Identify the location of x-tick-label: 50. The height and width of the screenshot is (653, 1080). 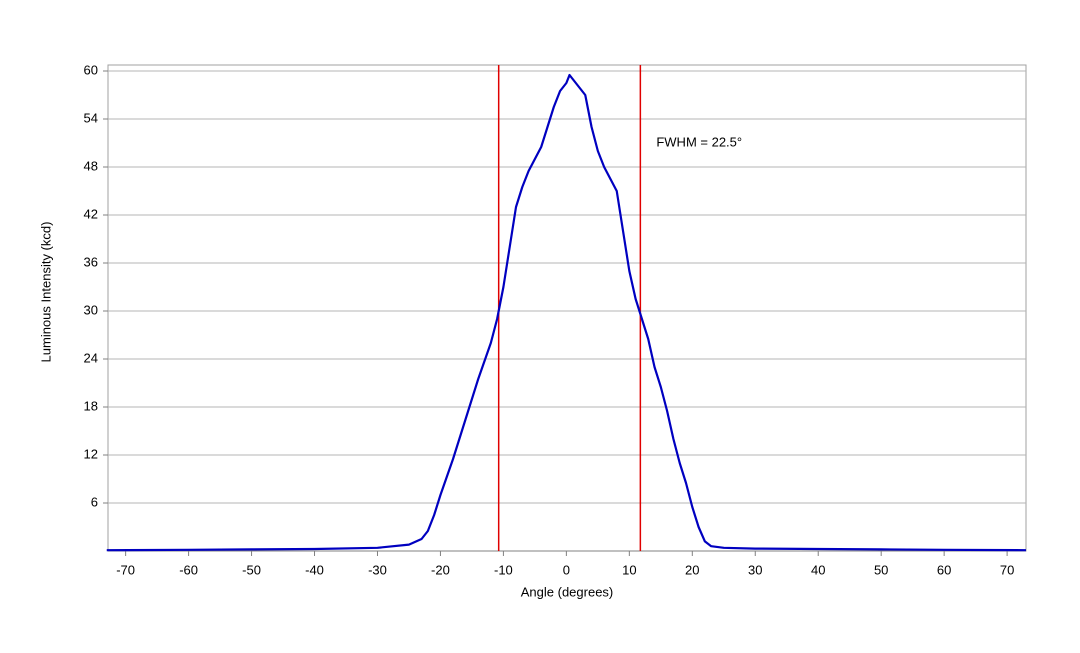
(881, 569).